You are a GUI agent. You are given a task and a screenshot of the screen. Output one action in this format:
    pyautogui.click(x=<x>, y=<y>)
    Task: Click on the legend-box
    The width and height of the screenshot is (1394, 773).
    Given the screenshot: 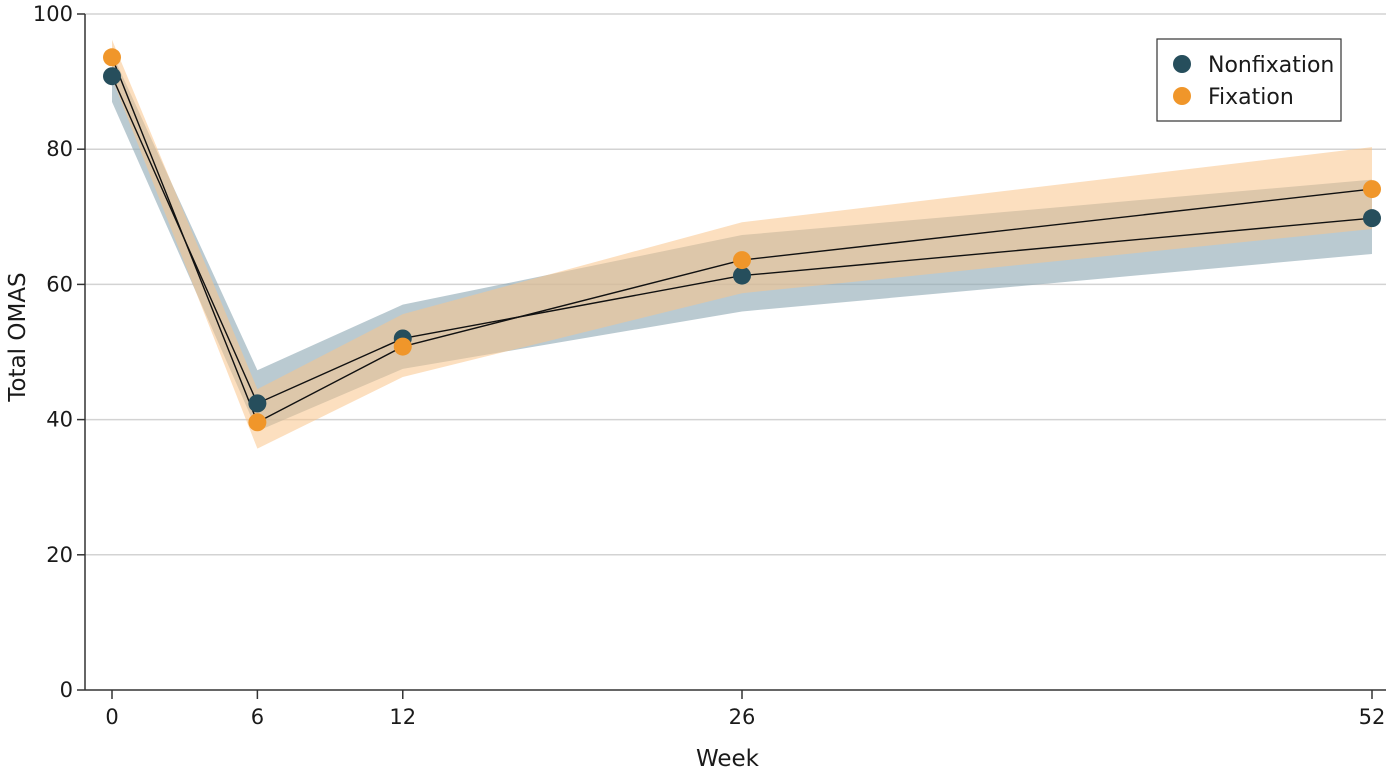 What is the action you would take?
    pyautogui.click(x=1249, y=80)
    